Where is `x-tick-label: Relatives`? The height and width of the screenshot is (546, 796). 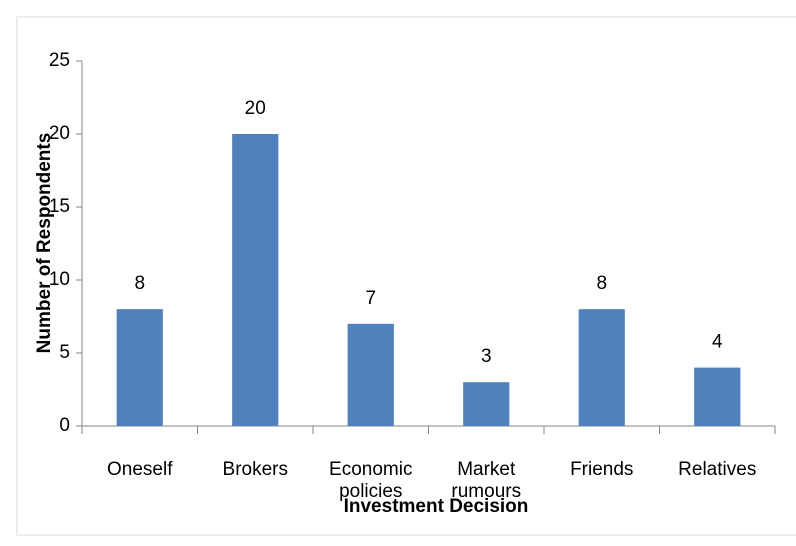
x-tick-label: Relatives is located at coordinates (717, 469).